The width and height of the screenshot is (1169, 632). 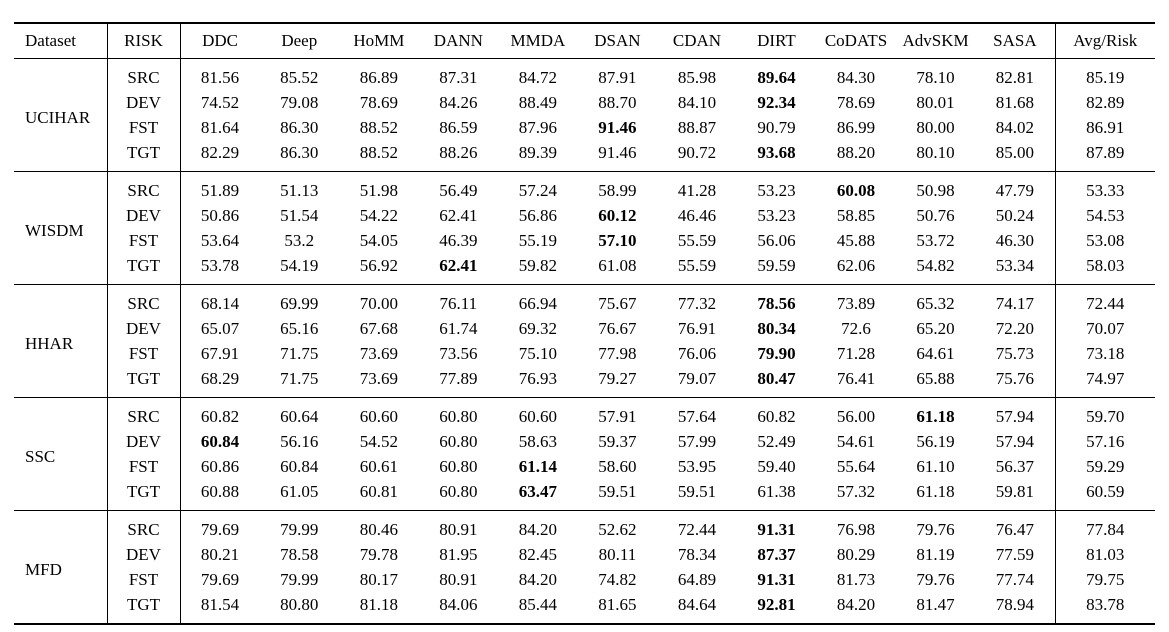 I want to click on value-cell: 78.69, so click(x=378, y=102).